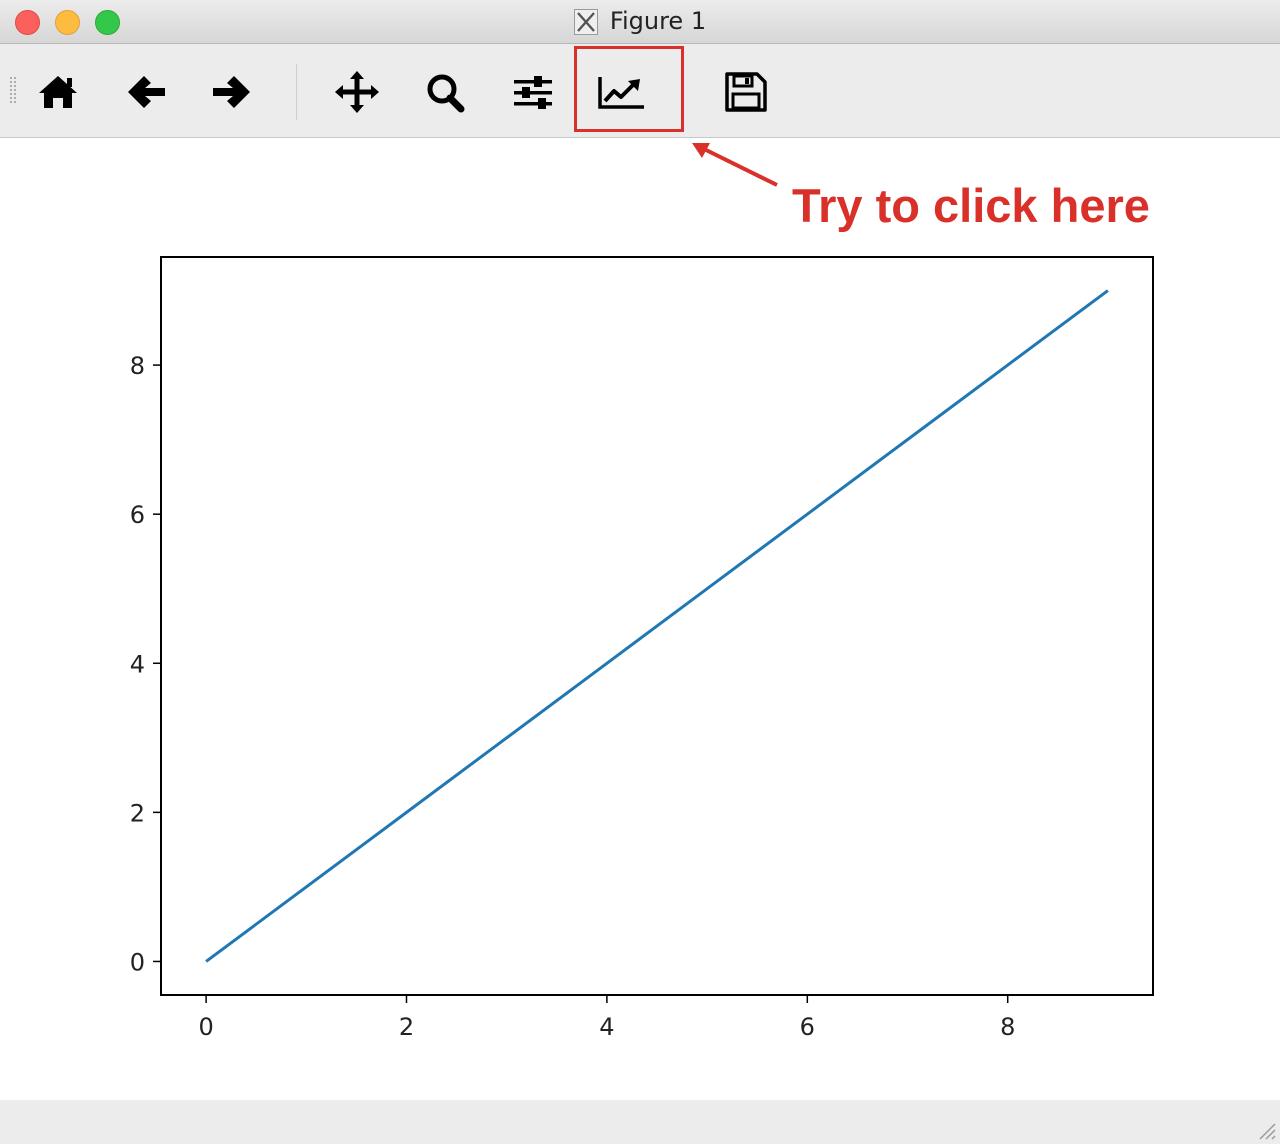 The width and height of the screenshot is (1280, 1144). I want to click on arrow-right-icon, so click(231, 92).